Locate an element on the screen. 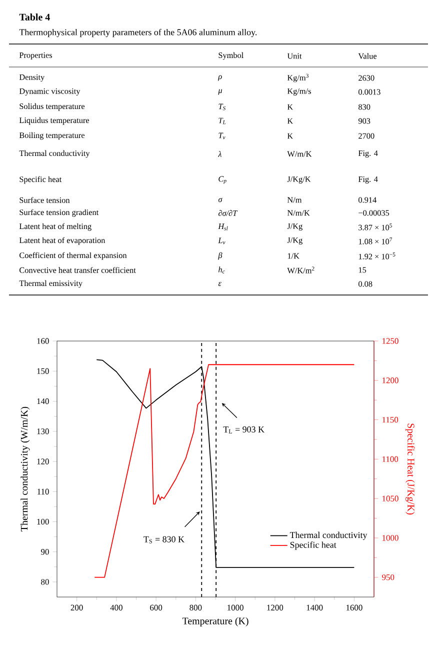 The height and width of the screenshot is (647, 443). text: T$_{L}$ is located at coordinates (222, 121).